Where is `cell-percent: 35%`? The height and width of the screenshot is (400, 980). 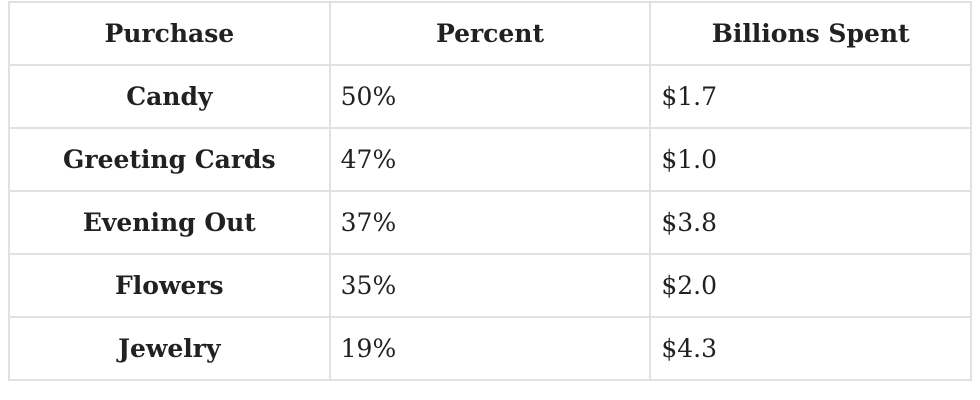
cell-percent: 35% is located at coordinates (490, 285).